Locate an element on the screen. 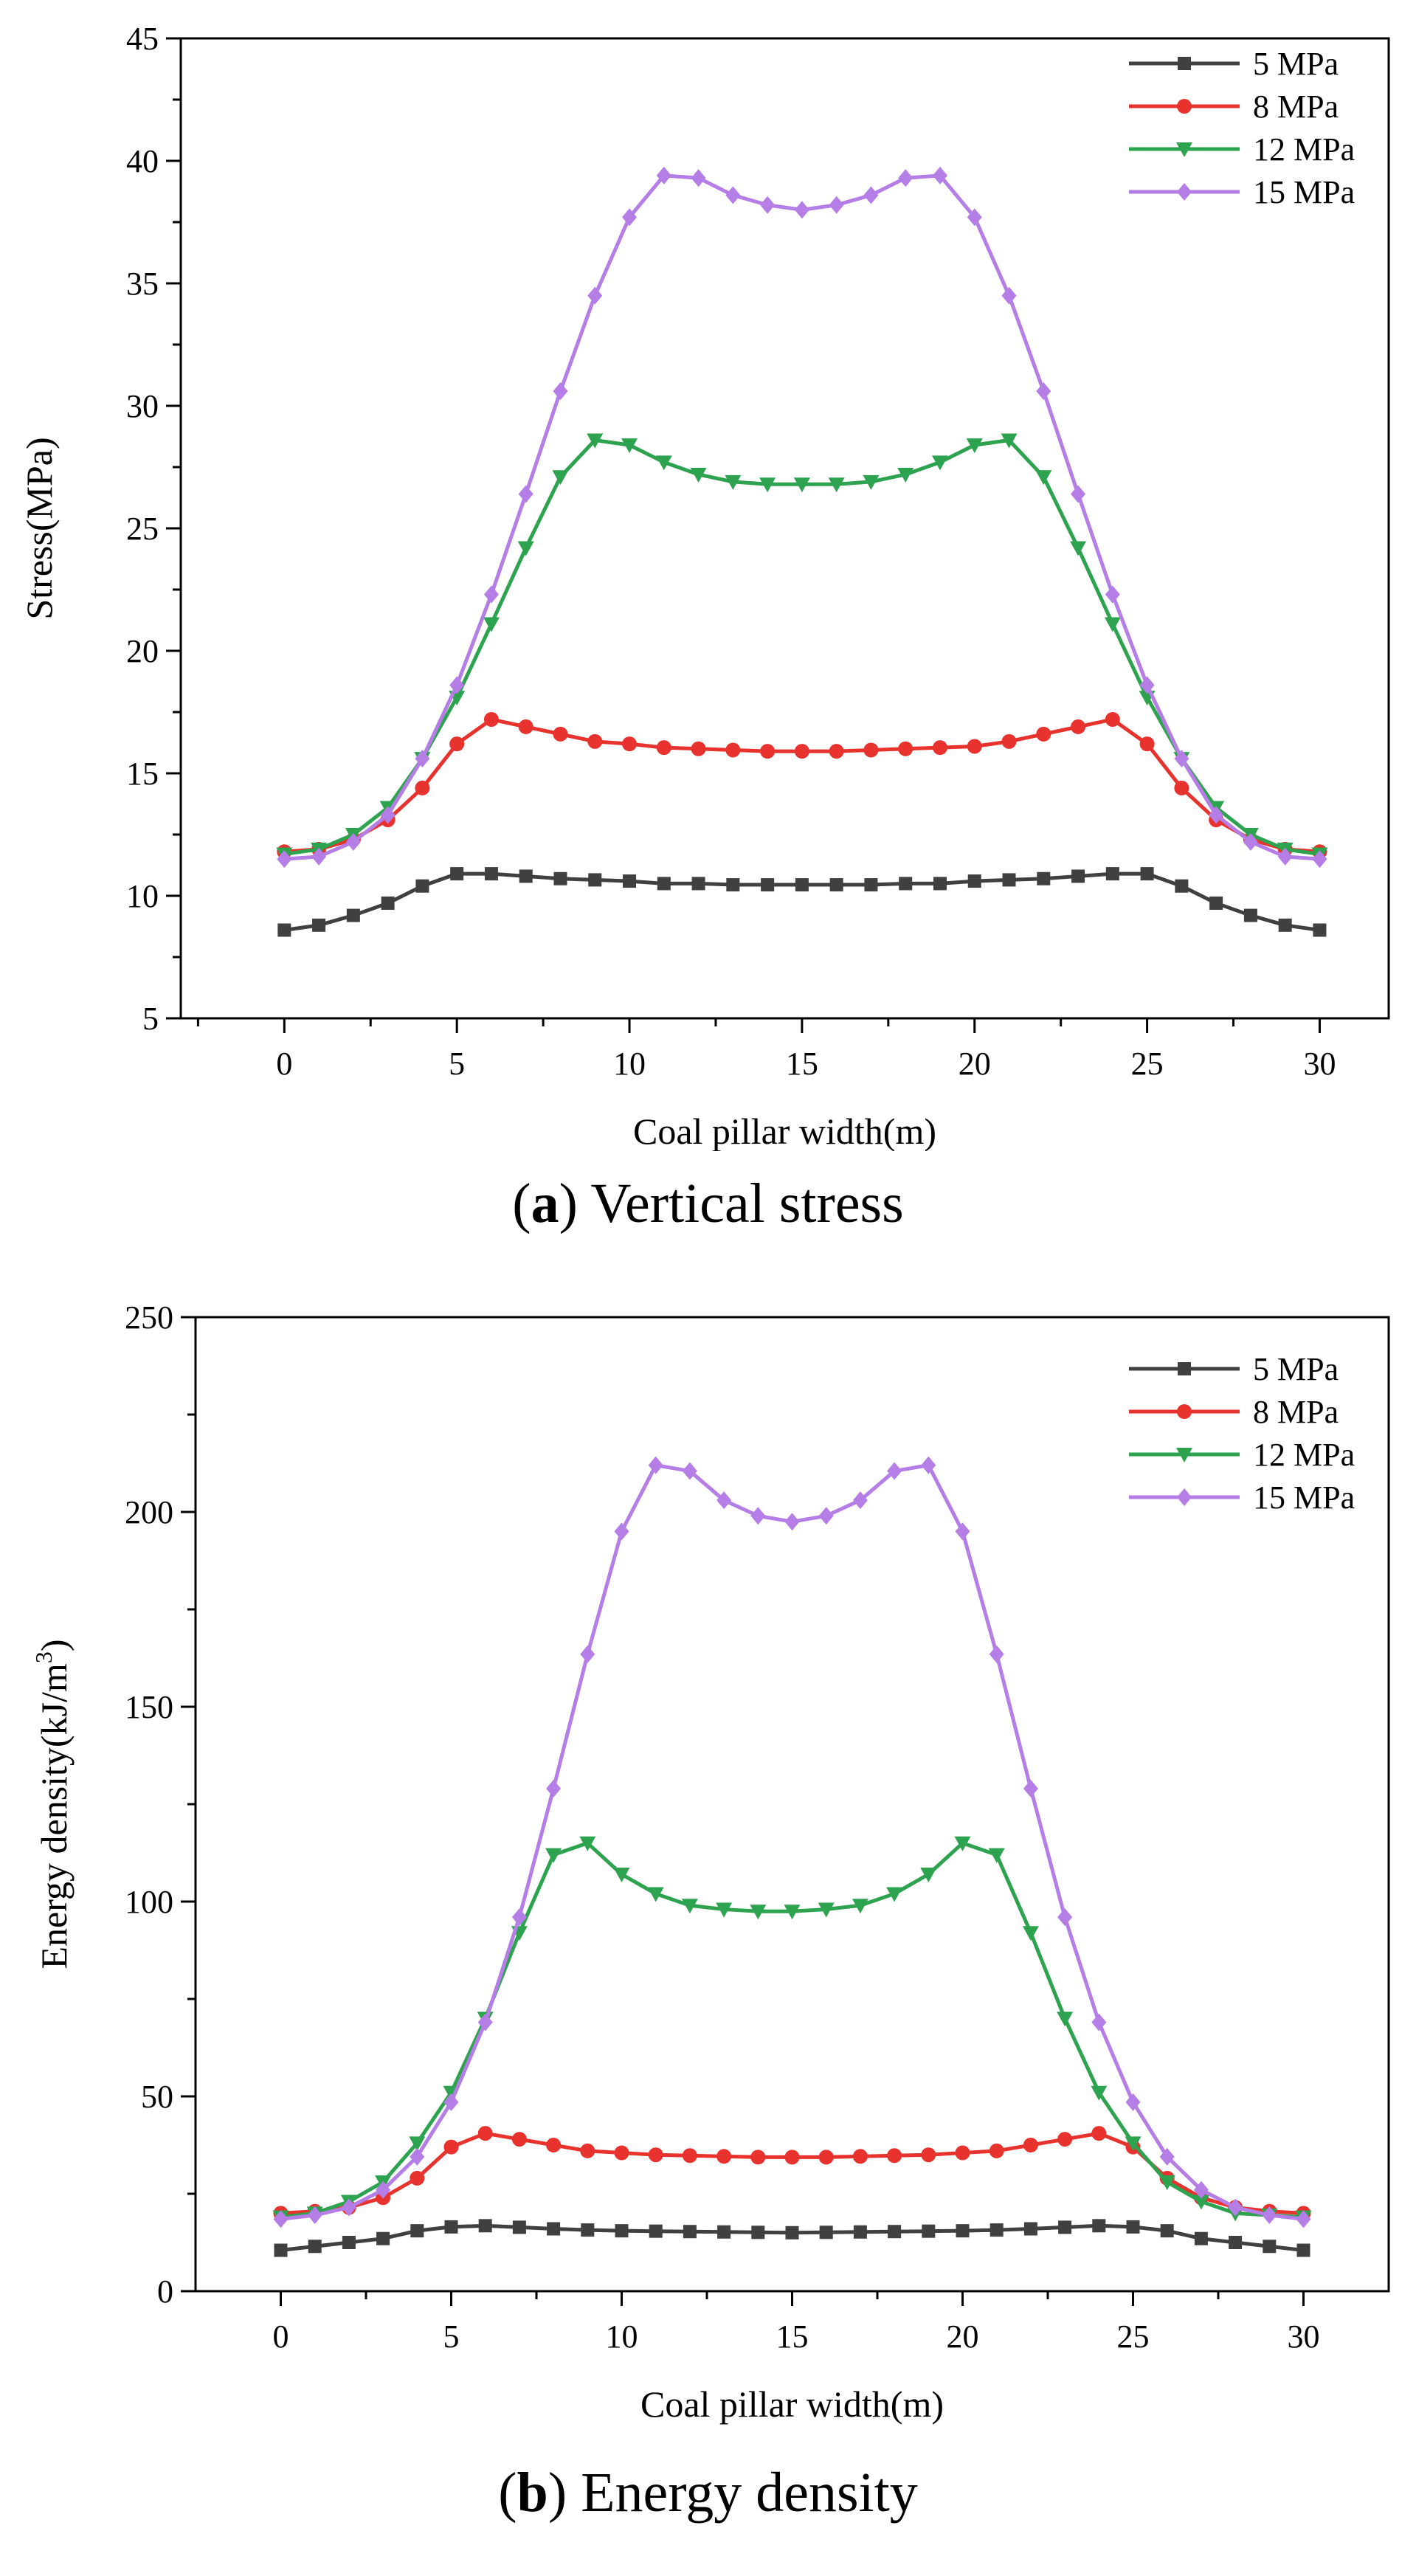 The width and height of the screenshot is (1416, 2576). y-tick-label: 100 is located at coordinates (149, 1902).